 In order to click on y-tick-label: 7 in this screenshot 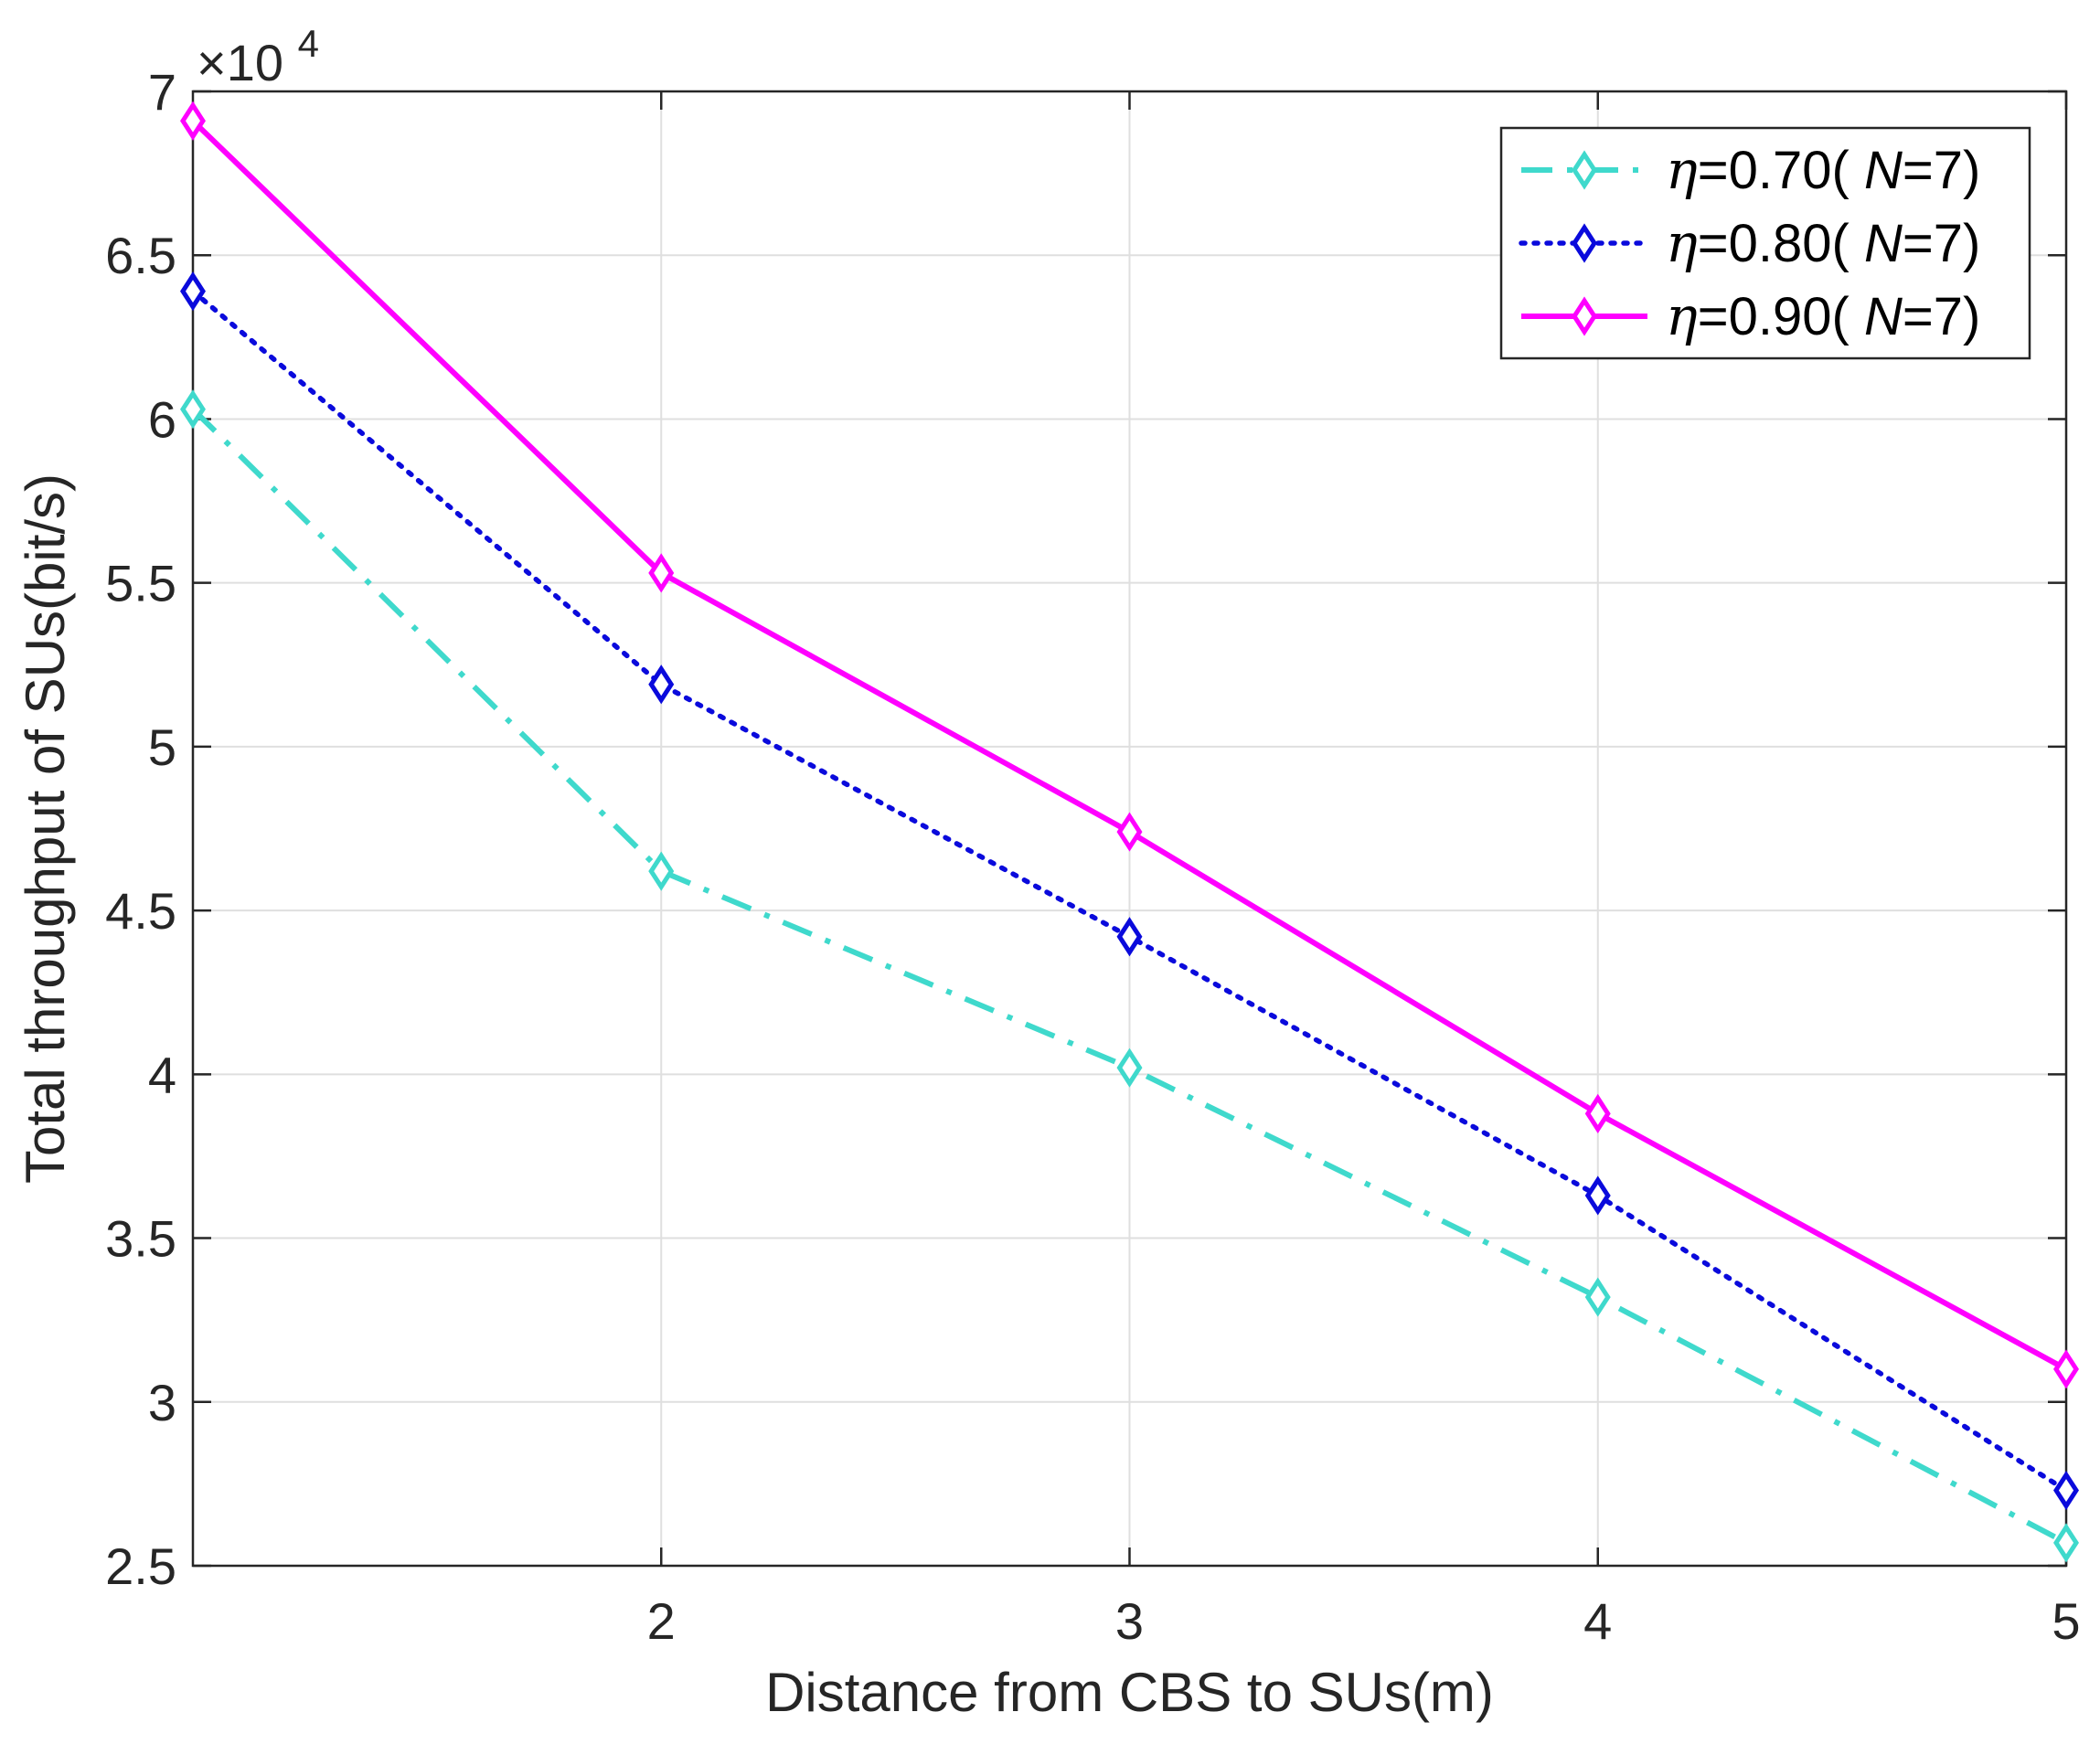, I will do `click(162, 92)`.